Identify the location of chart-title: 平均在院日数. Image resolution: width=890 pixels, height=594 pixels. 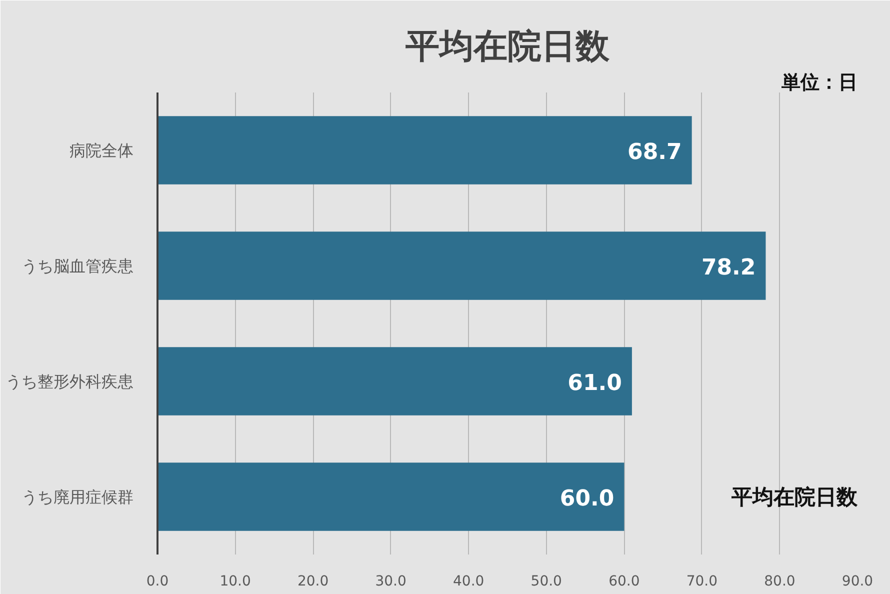
(507, 46).